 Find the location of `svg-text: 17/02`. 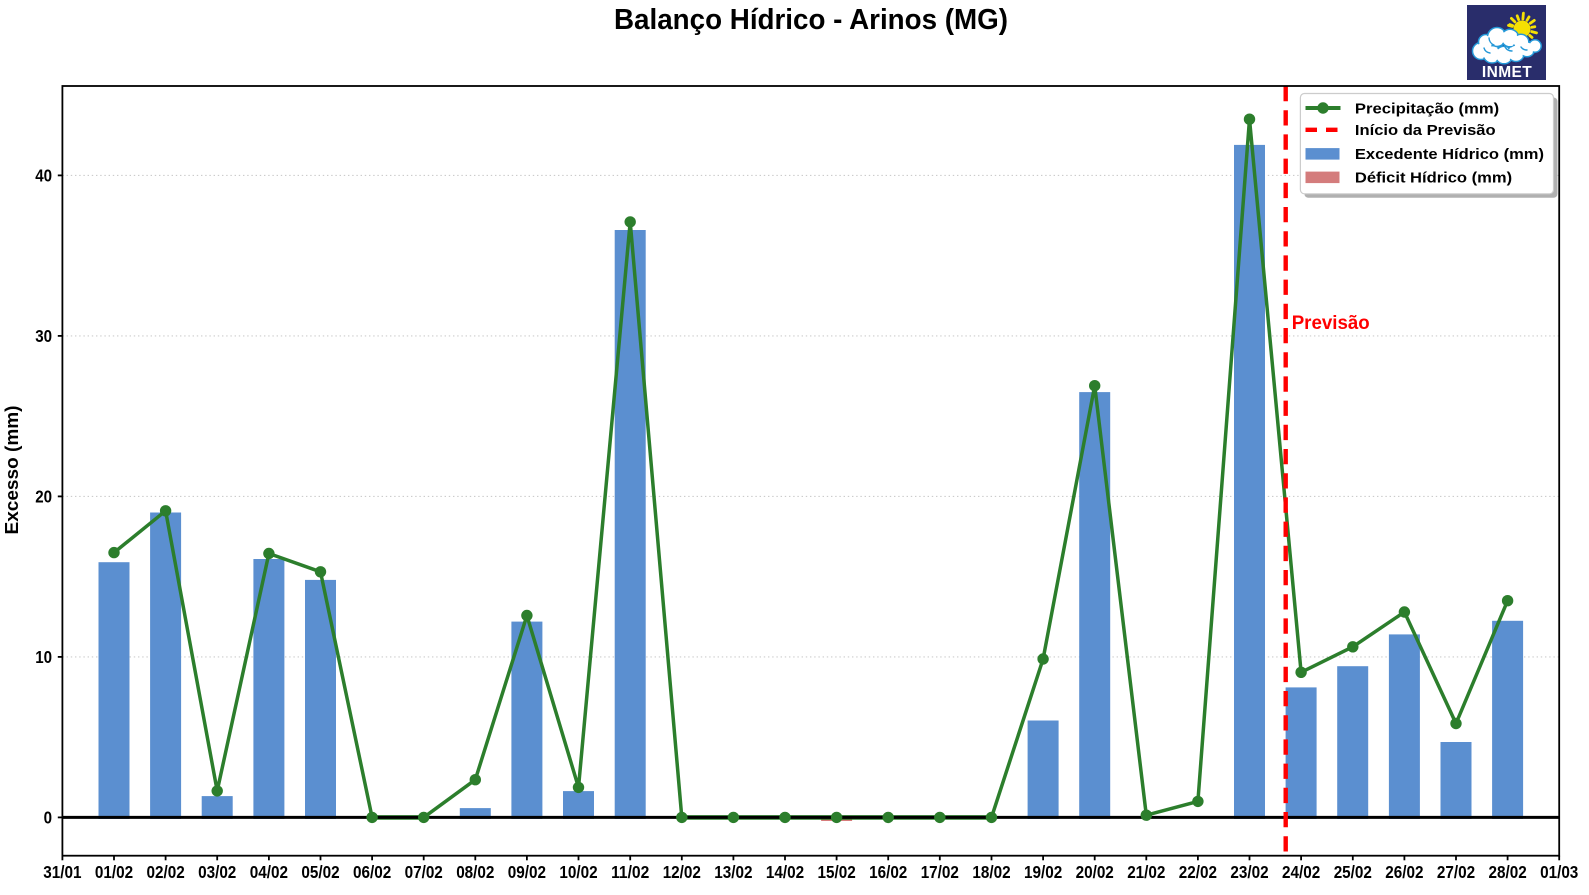

svg-text: 17/02 is located at coordinates (940, 872).